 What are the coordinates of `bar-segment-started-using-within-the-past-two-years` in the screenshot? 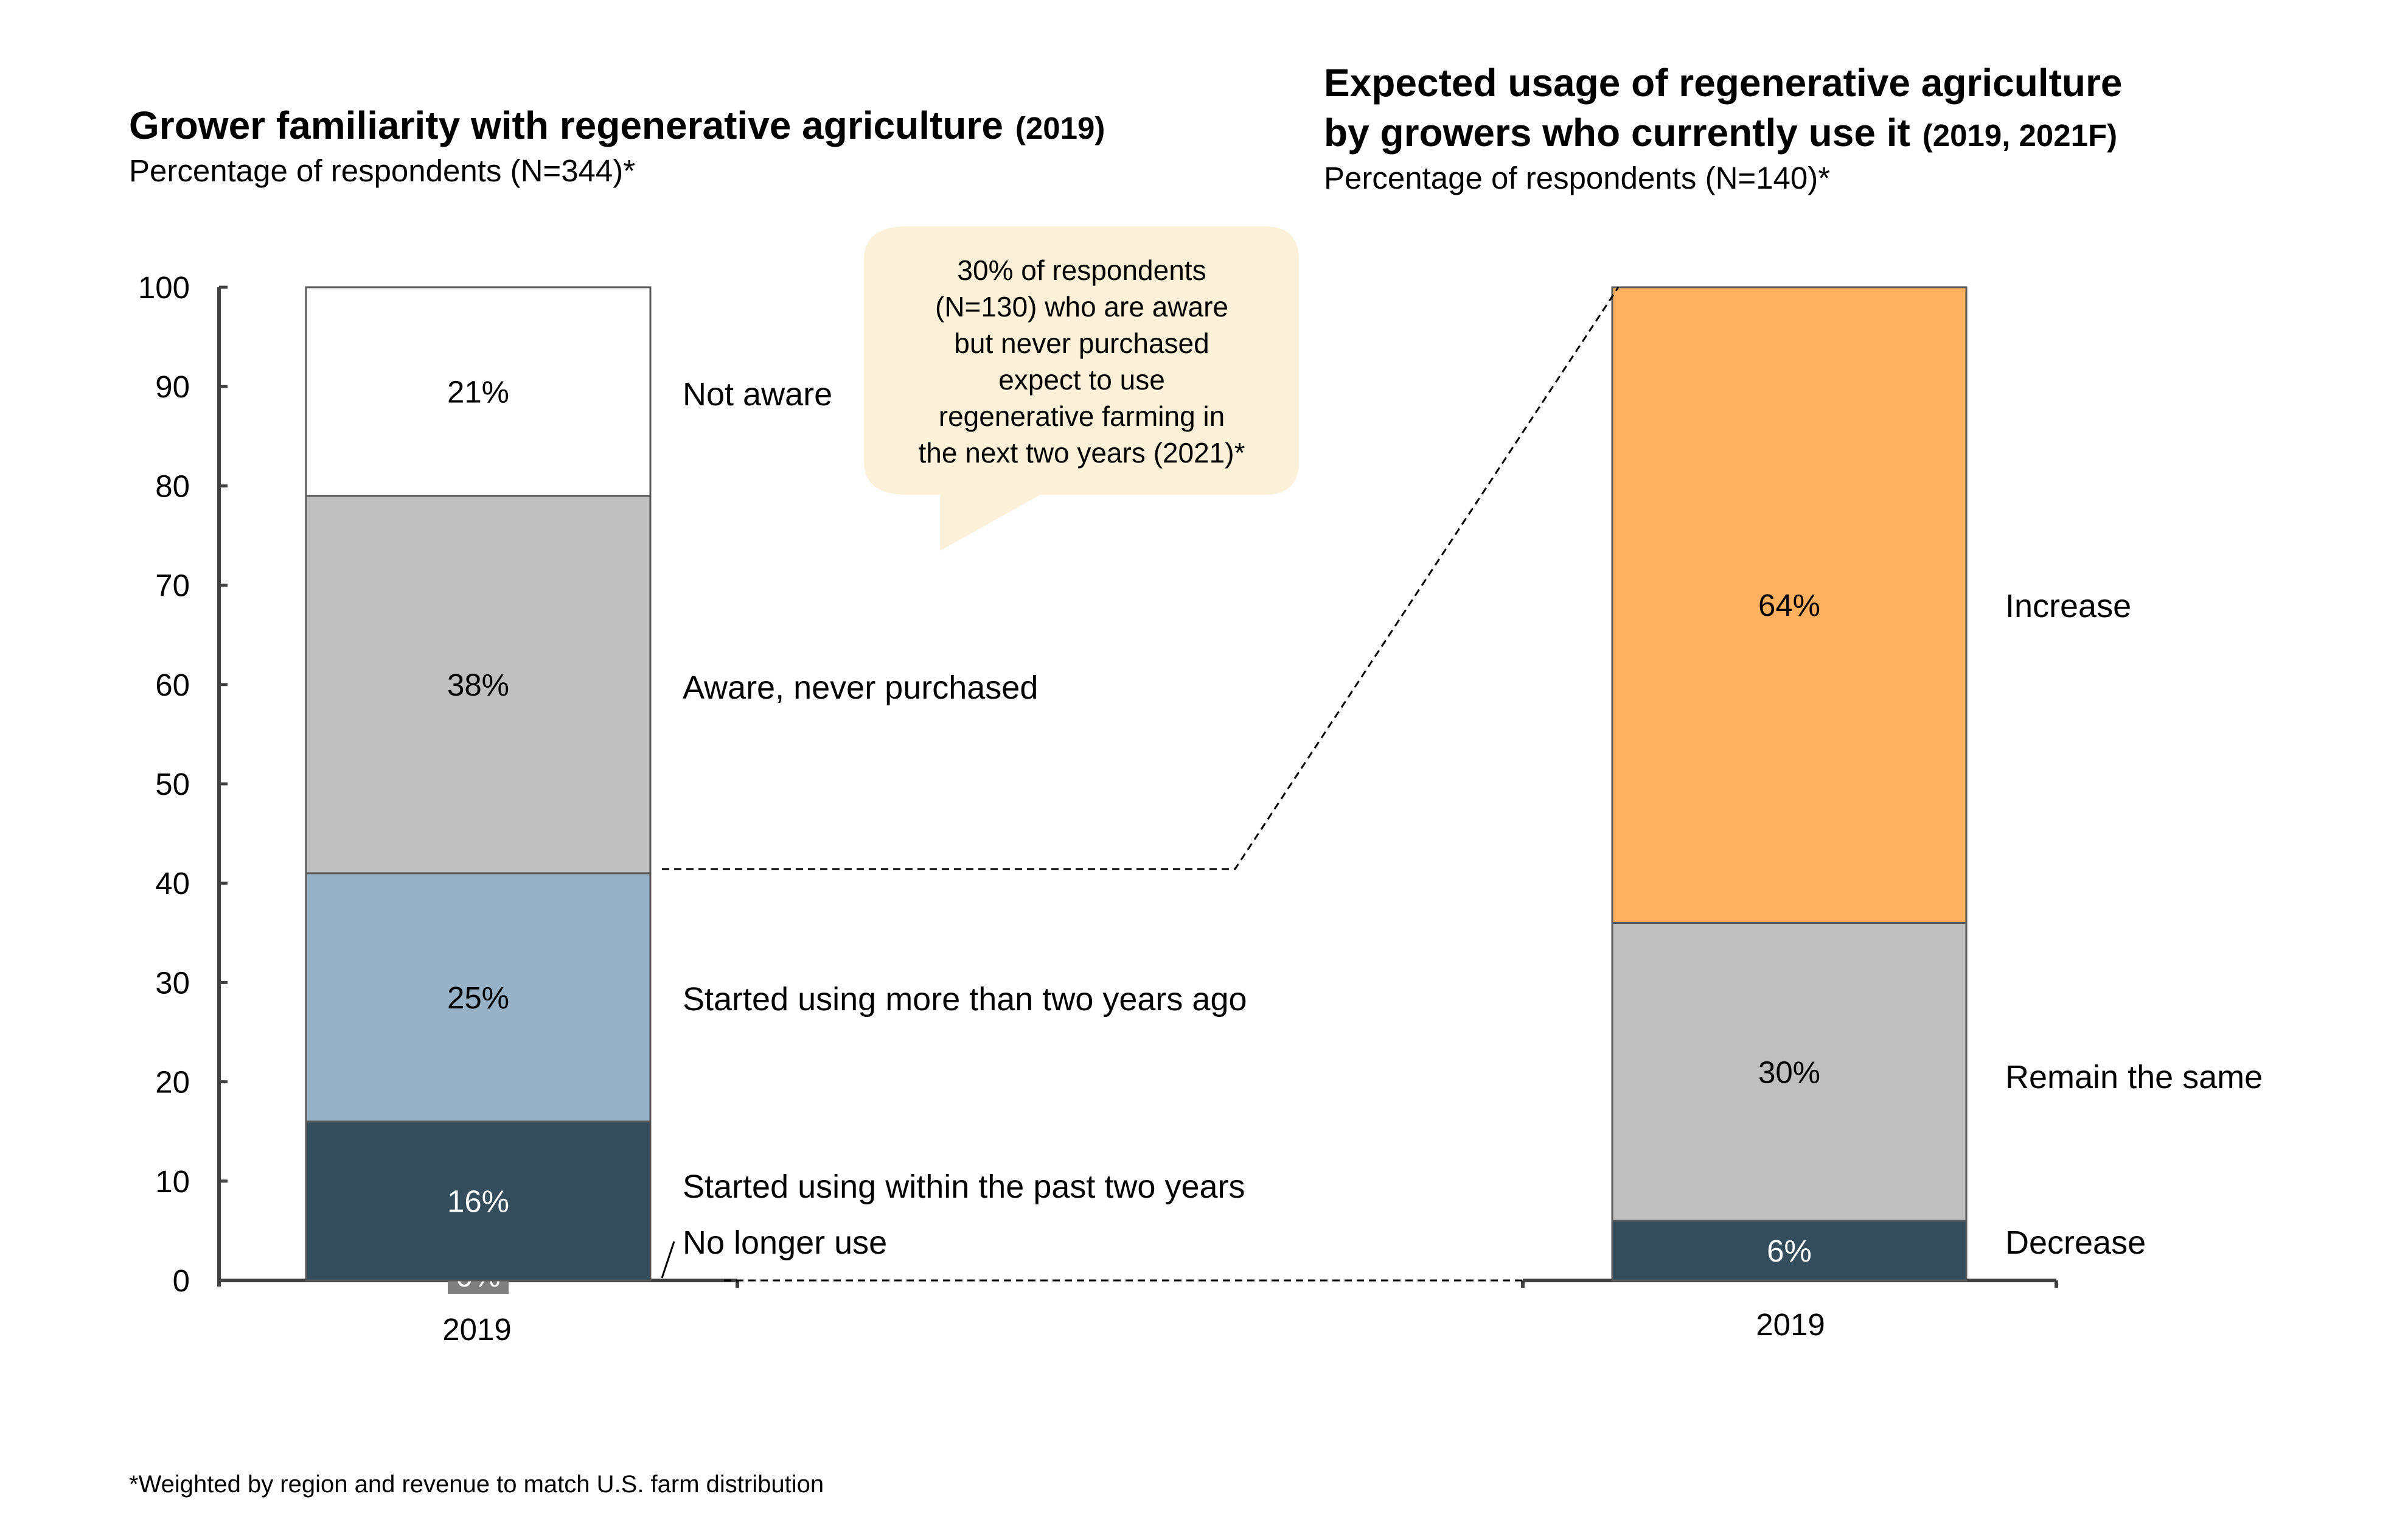 It's located at (478, 1201).